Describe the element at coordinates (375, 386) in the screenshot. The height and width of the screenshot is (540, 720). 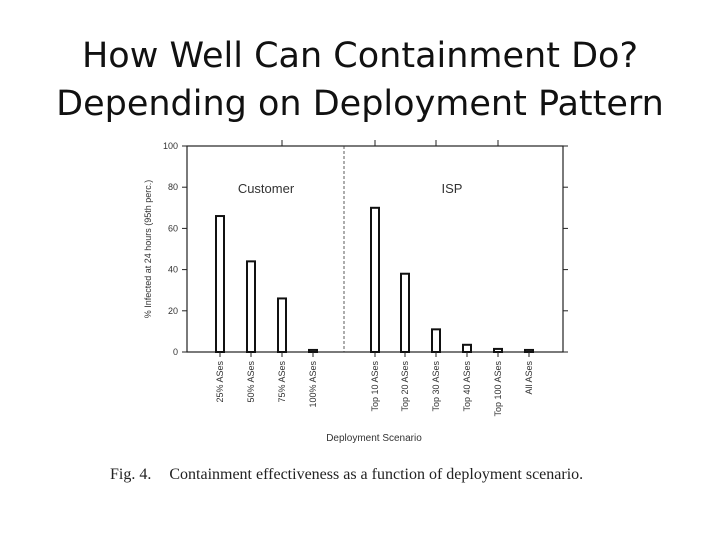
I see `x-tick-label: Top 10 ASes` at that location.